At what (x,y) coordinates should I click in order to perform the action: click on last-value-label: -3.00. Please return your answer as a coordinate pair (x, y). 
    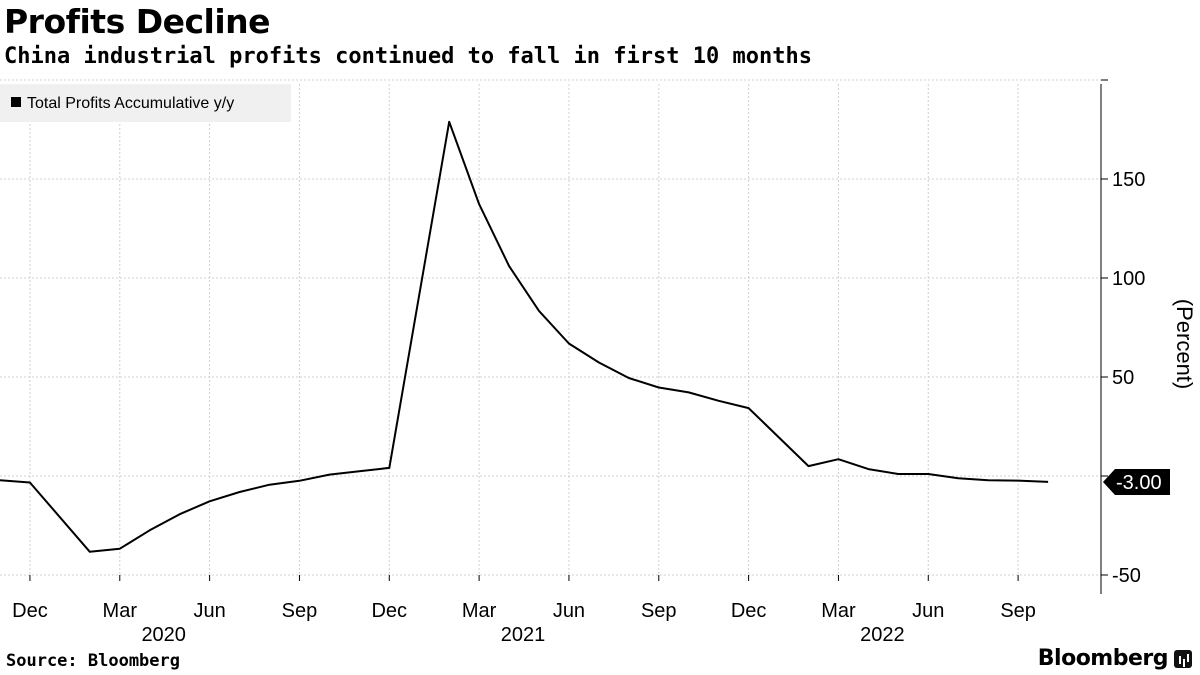
    Looking at the image, I should click on (1136, 481).